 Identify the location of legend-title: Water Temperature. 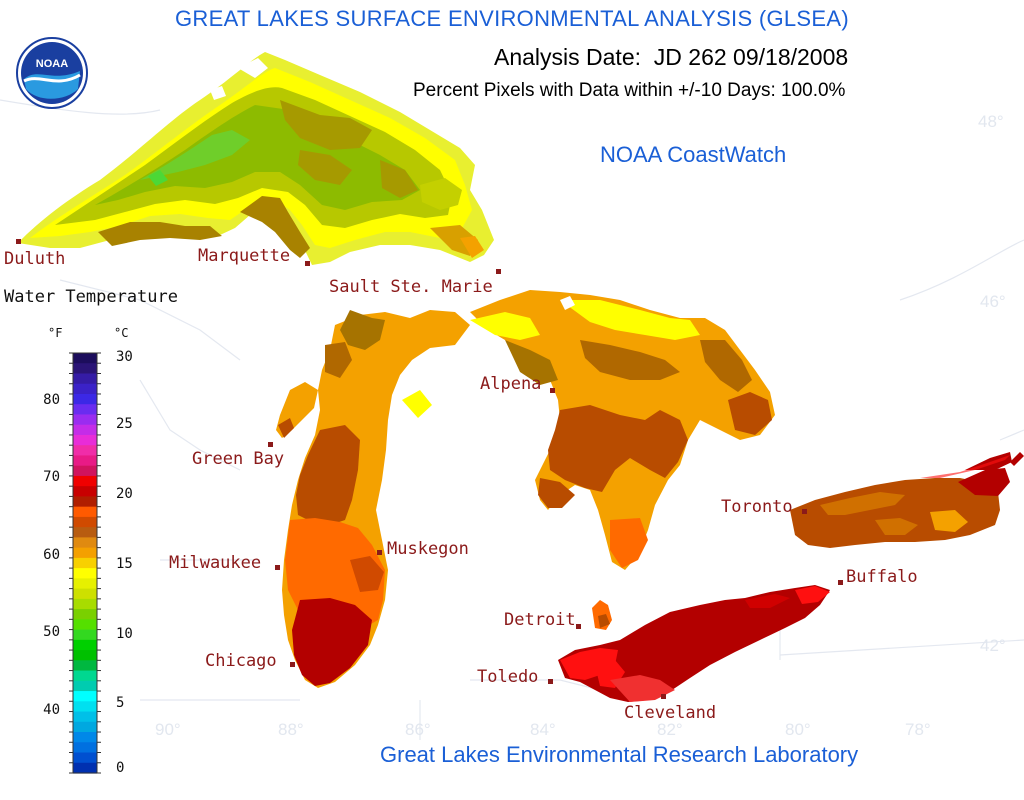
(91, 297).